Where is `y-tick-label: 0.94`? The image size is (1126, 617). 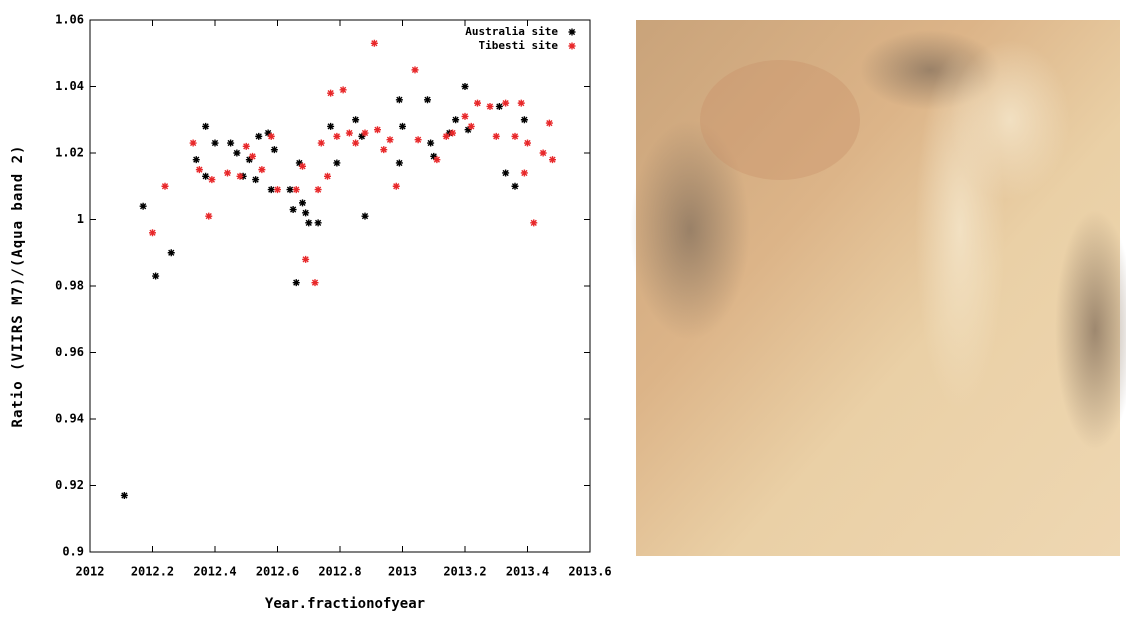 y-tick-label: 0.94 is located at coordinates (69, 419).